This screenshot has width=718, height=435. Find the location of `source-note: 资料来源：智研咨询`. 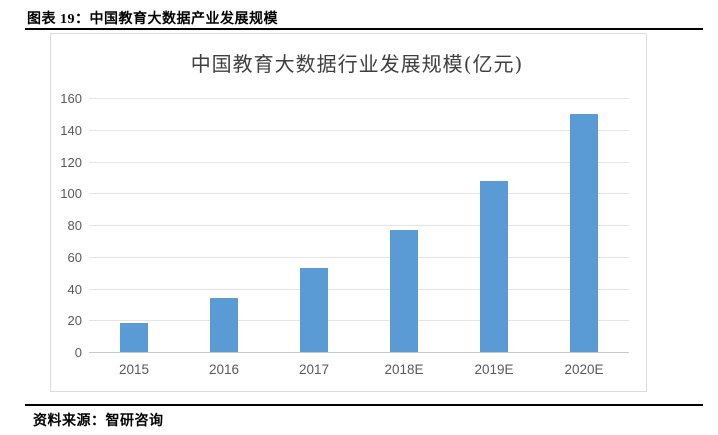

source-note: 资料来源：智研咨询 is located at coordinates (98, 421).